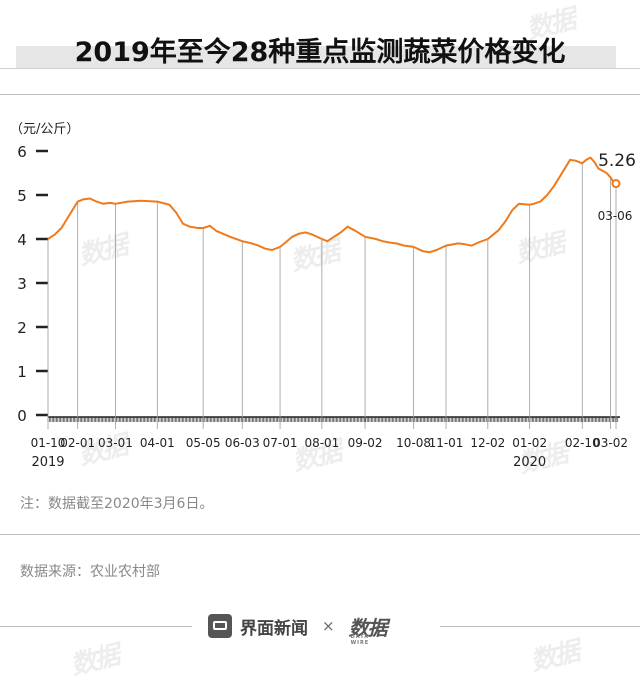 This screenshot has height=682, width=640. What do you see at coordinates (360, 639) in the screenshot?
I see `datawire-logo-sub: DATA WIRE` at bounding box center [360, 639].